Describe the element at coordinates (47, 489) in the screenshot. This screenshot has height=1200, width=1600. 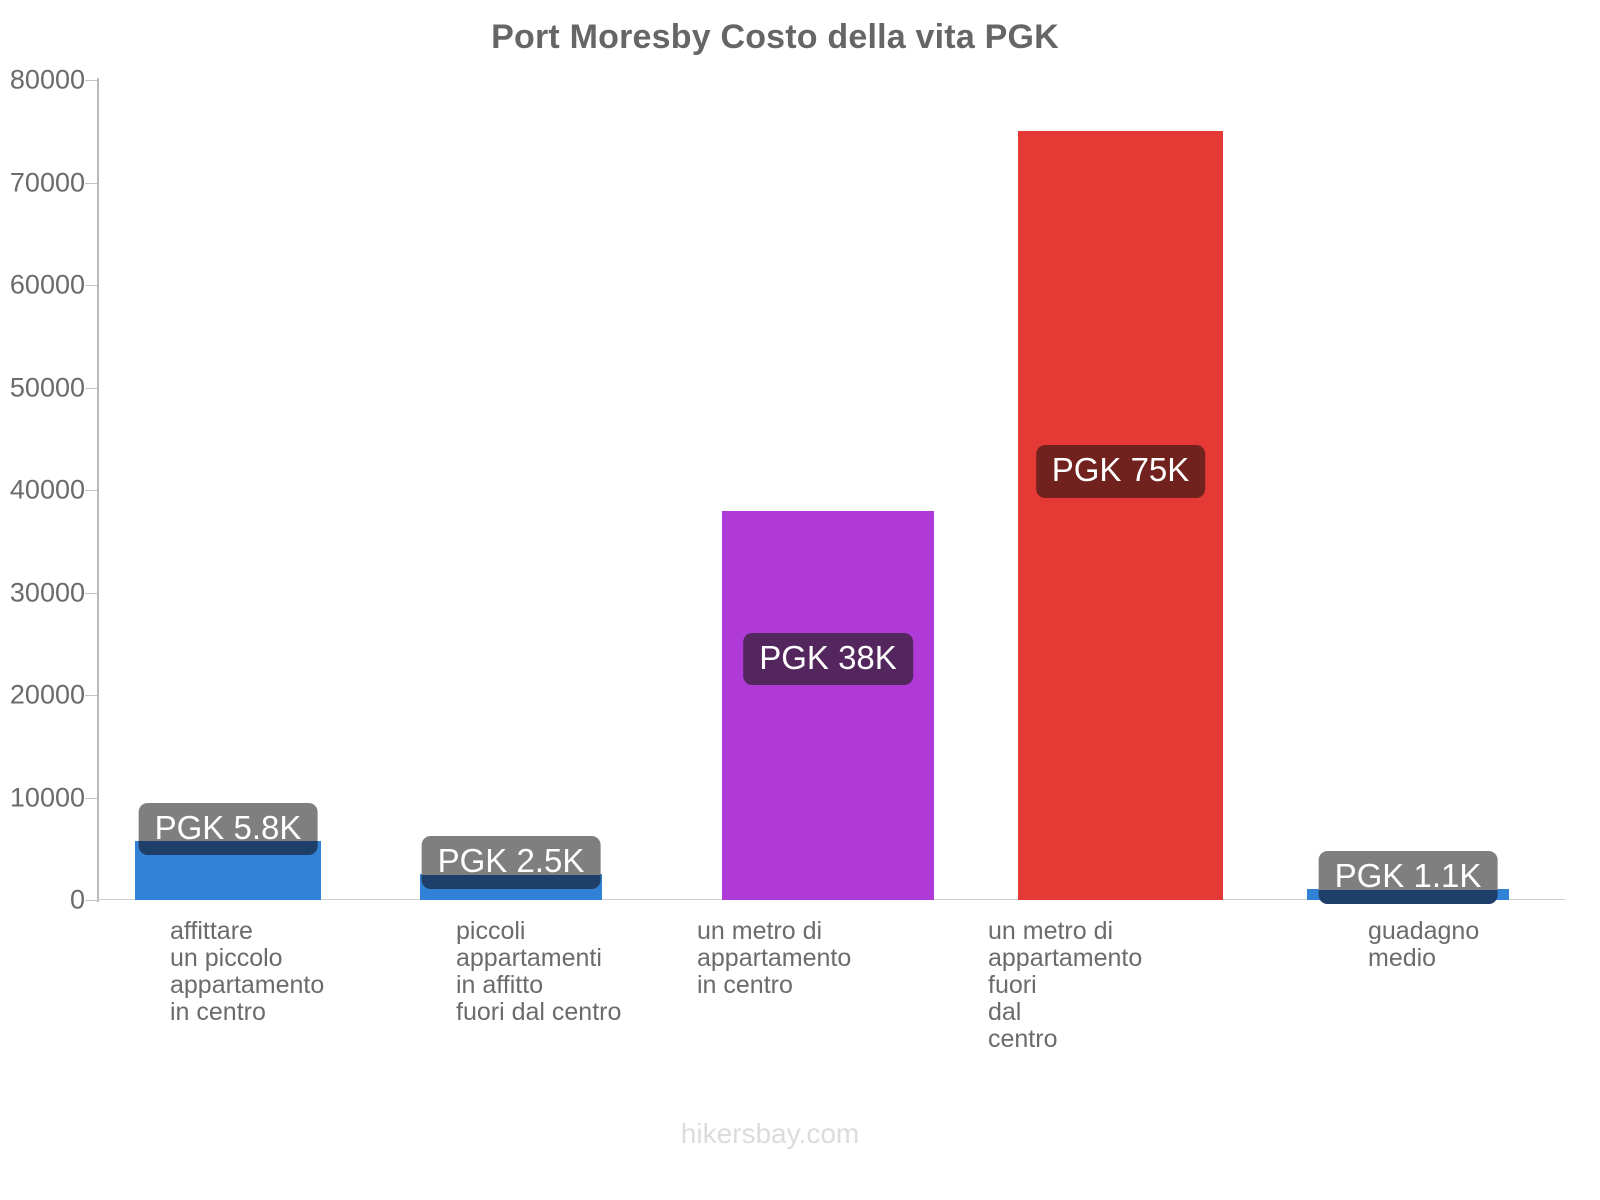
I see `y-axis-tick-label: 40000` at that location.